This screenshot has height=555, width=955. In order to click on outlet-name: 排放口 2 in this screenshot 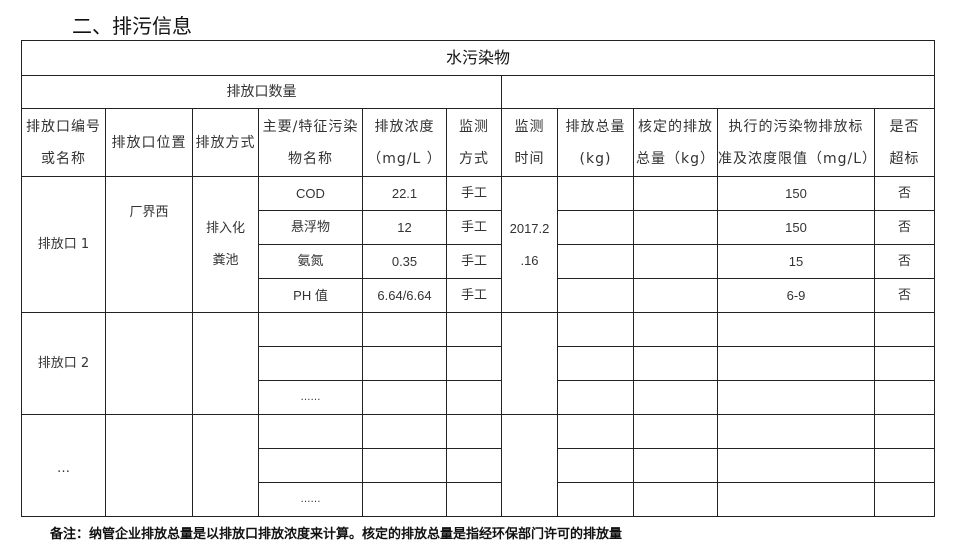, I will do `click(63, 363)`.